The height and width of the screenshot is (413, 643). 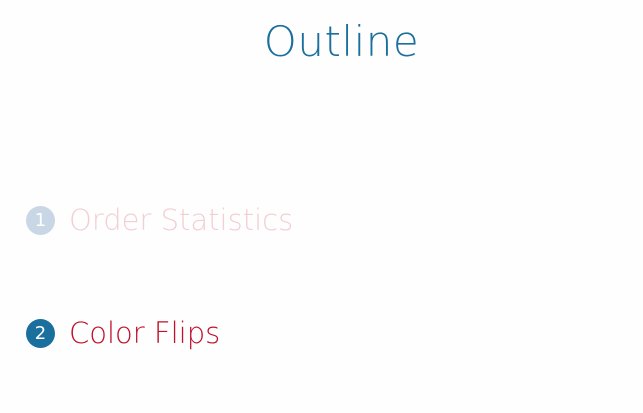 What do you see at coordinates (40, 333) in the screenshot?
I see `outline-number-badge: 2` at bounding box center [40, 333].